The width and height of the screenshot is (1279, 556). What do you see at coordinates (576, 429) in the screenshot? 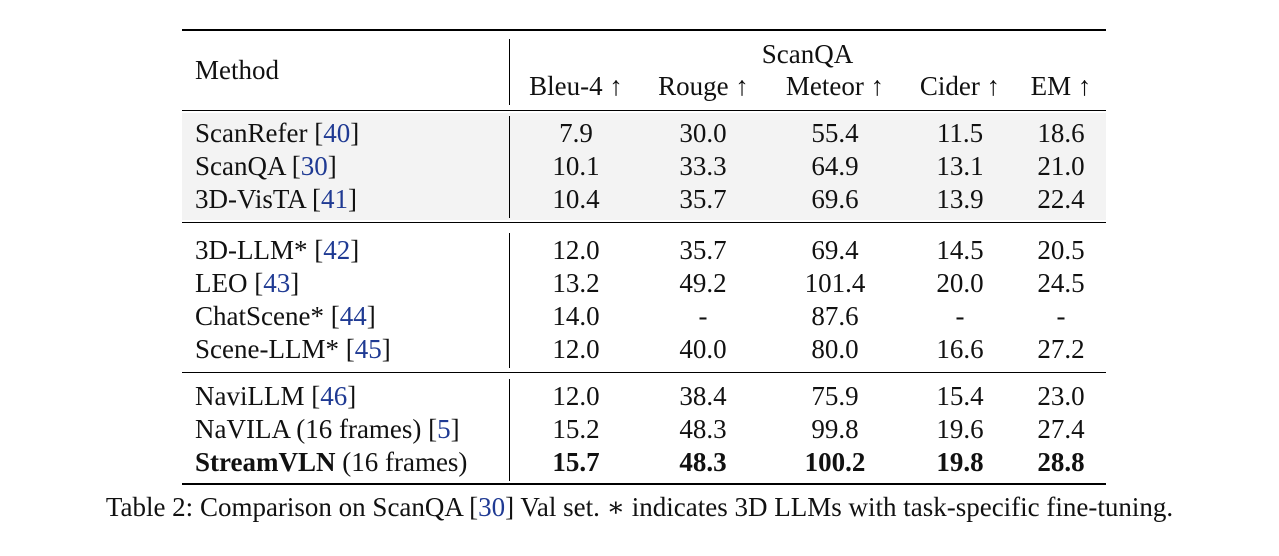
I see `value-cell: 15.2` at bounding box center [576, 429].